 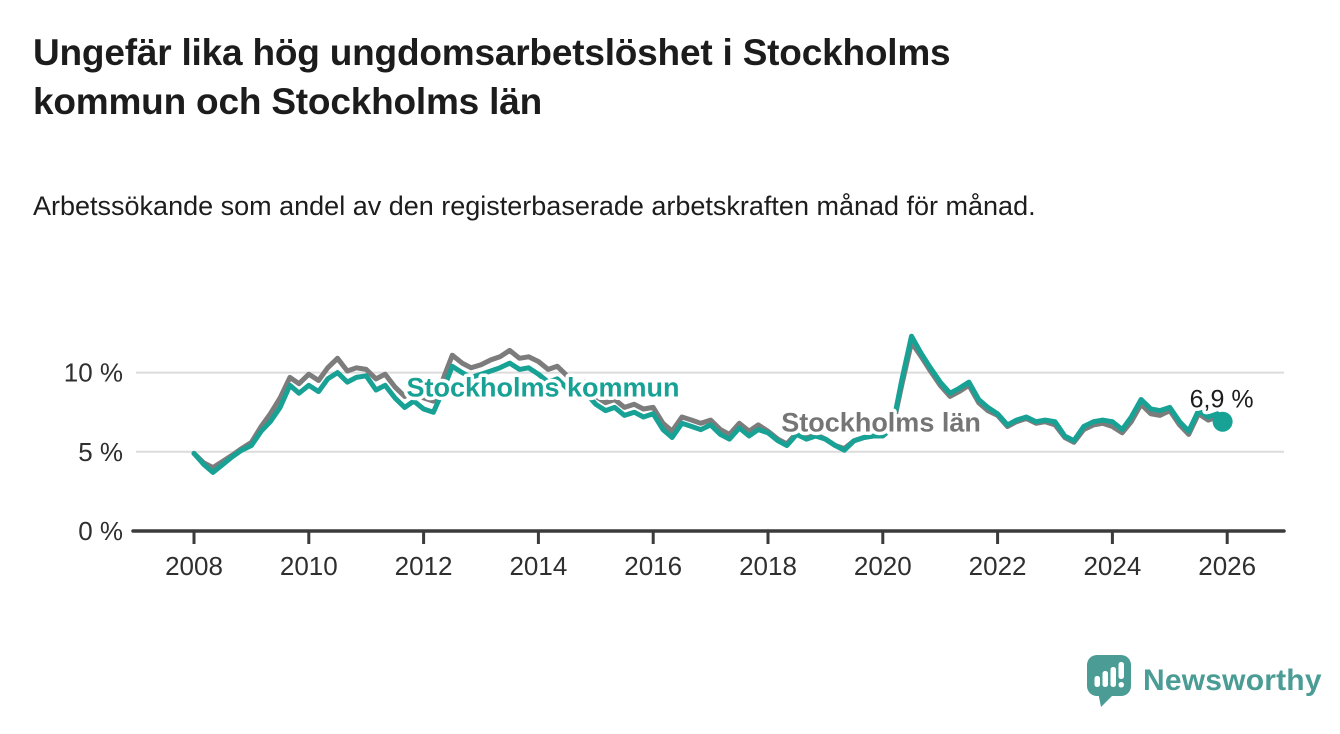 What do you see at coordinates (1222, 400) in the screenshot?
I see `latest-value-label: 6,9 %` at bounding box center [1222, 400].